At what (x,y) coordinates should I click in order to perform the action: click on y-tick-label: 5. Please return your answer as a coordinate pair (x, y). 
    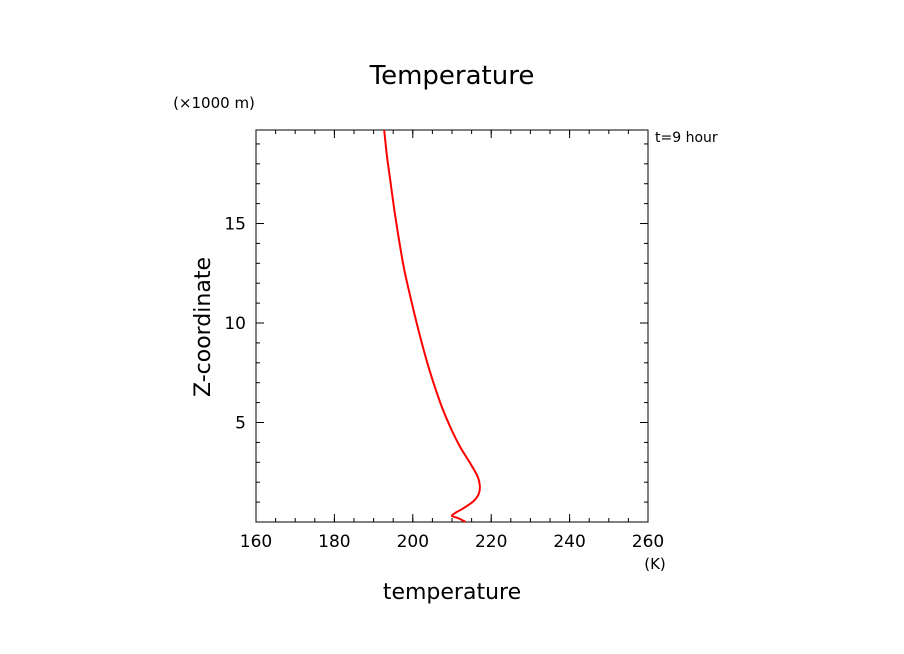
    Looking at the image, I should click on (240, 424).